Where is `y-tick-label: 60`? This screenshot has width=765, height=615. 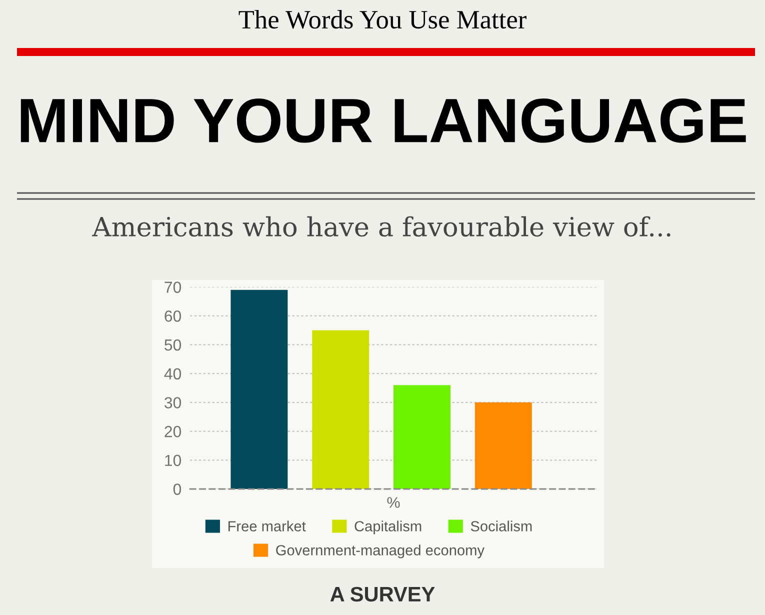 y-tick-label: 60 is located at coordinates (173, 316).